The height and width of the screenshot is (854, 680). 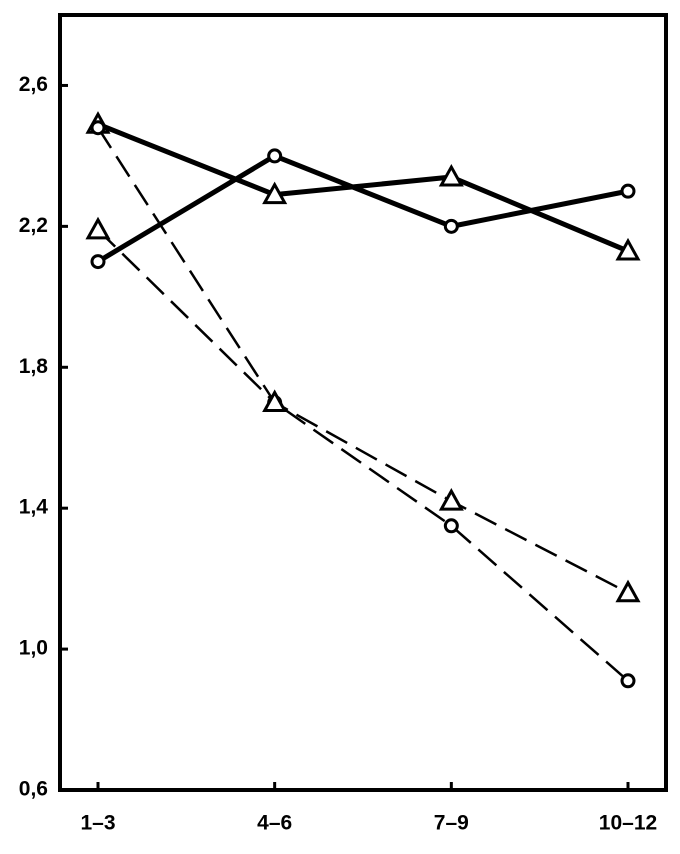 I want to click on x-tick-label: 10–12, so click(x=628, y=823).